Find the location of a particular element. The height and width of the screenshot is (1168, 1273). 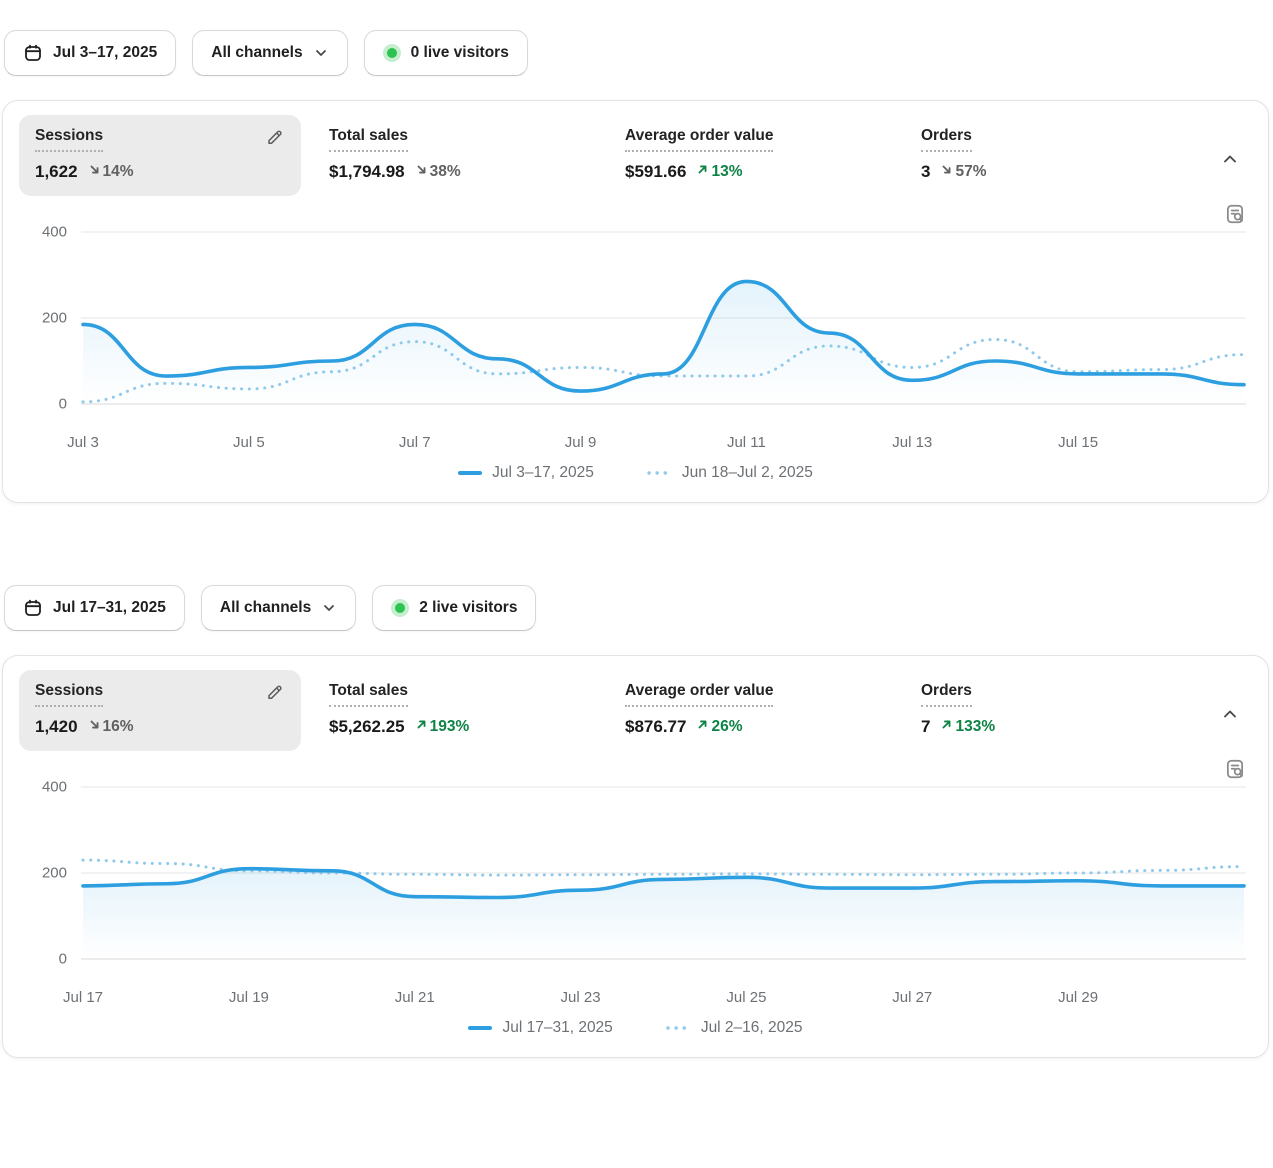

metric-average-order-value: Average order value $591.66 13% is located at coordinates (759, 155).